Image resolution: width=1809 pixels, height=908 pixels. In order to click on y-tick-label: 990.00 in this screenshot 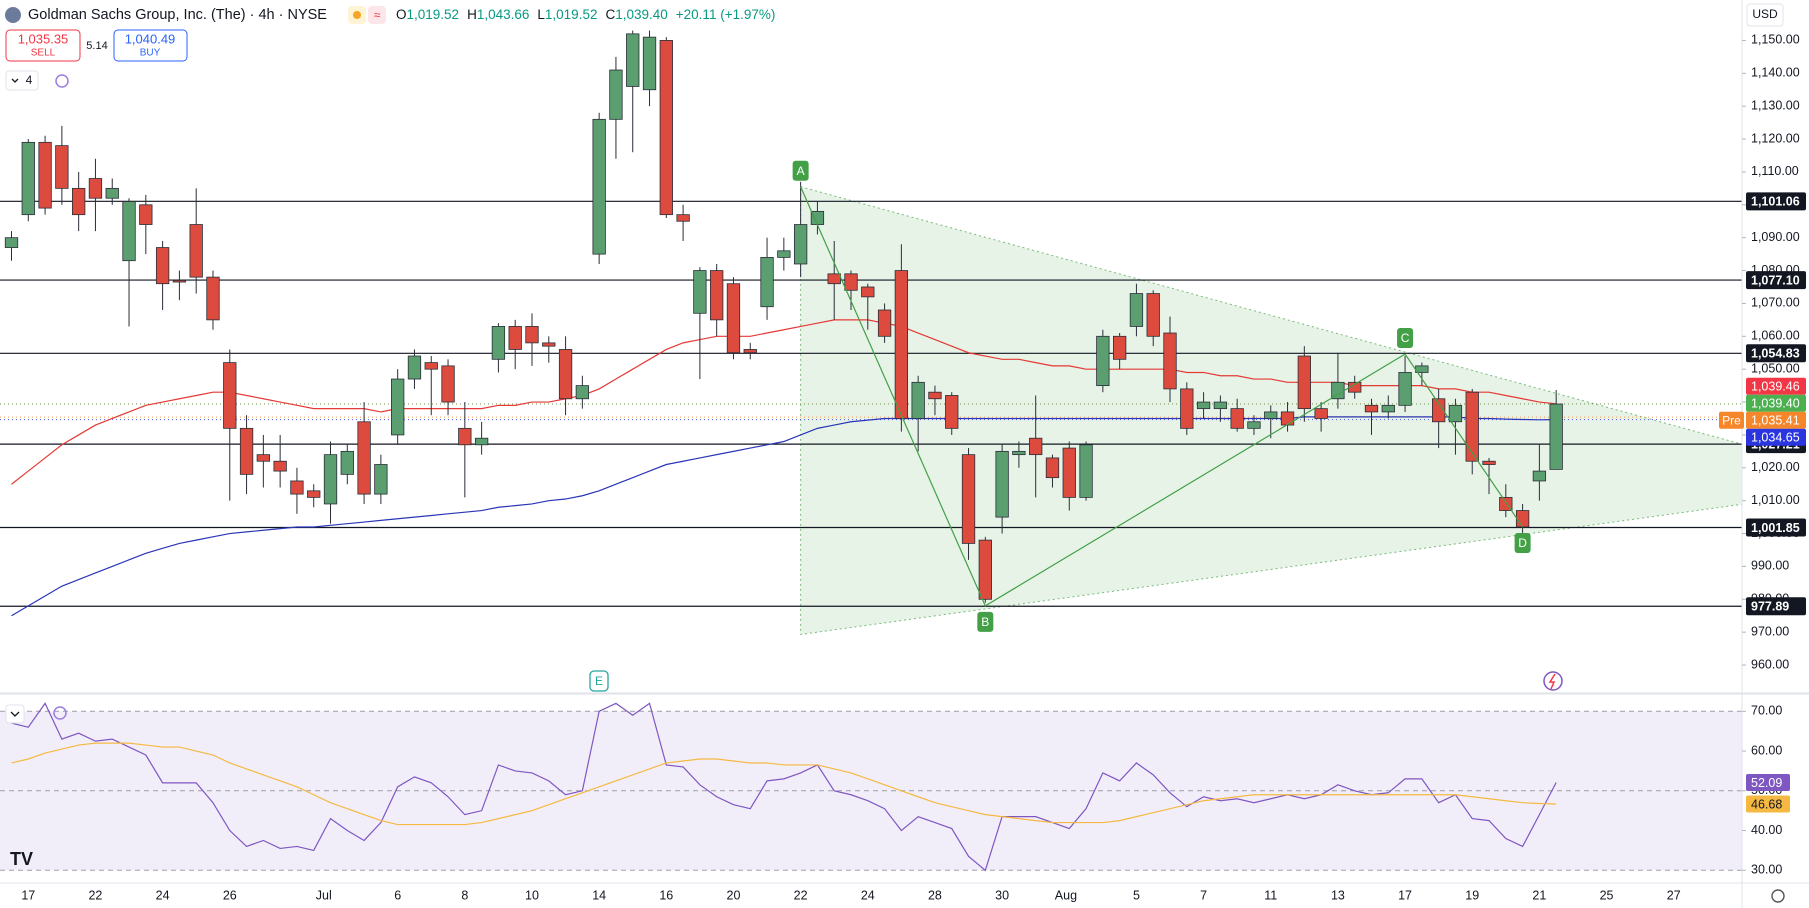, I will do `click(1770, 566)`.